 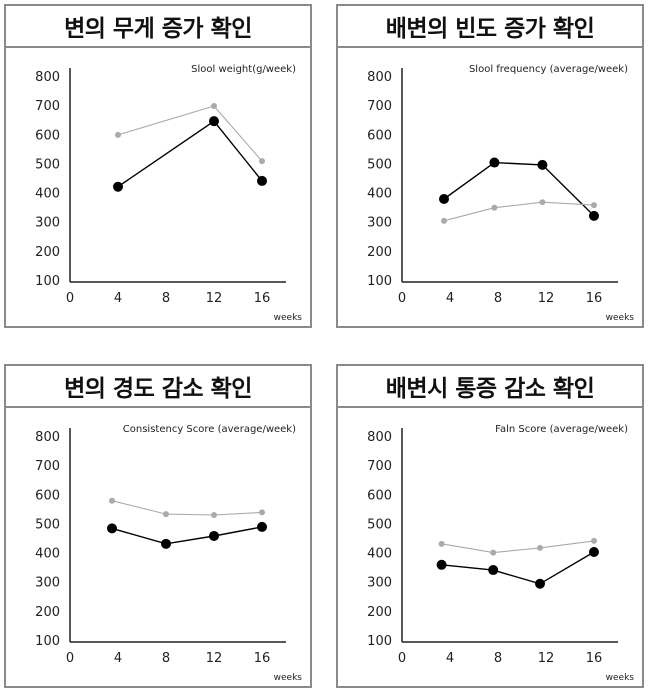 What do you see at coordinates (158, 27) in the screenshot?
I see `chart-title: 변의 무게 증가 확인` at bounding box center [158, 27].